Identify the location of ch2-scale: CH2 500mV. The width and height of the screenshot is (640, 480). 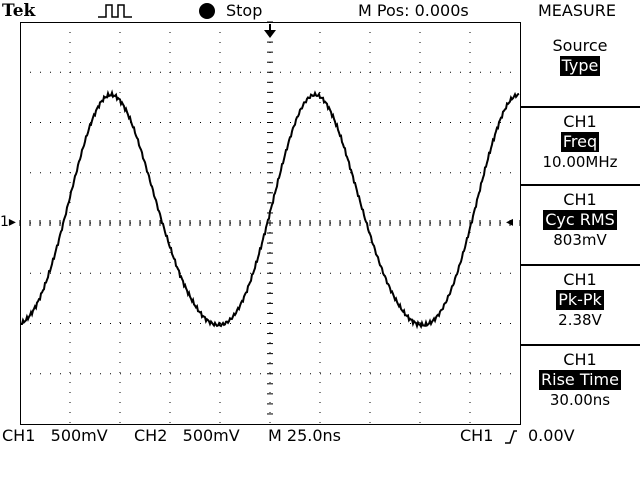
(187, 435).